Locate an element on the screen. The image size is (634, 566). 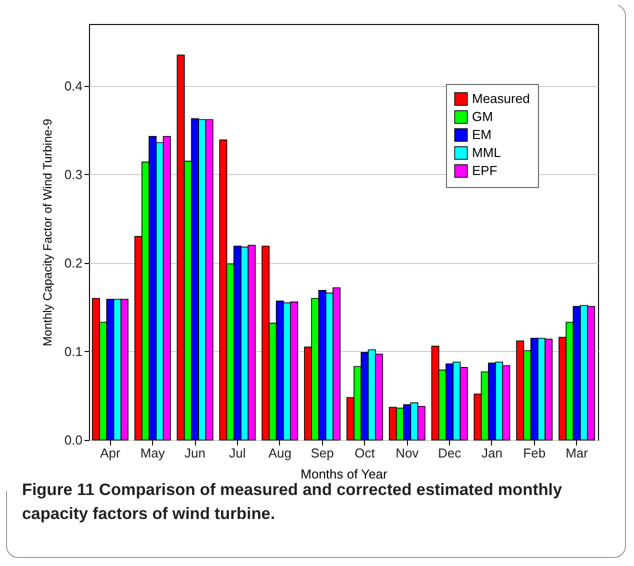
legend-label: MML is located at coordinates (486, 152).